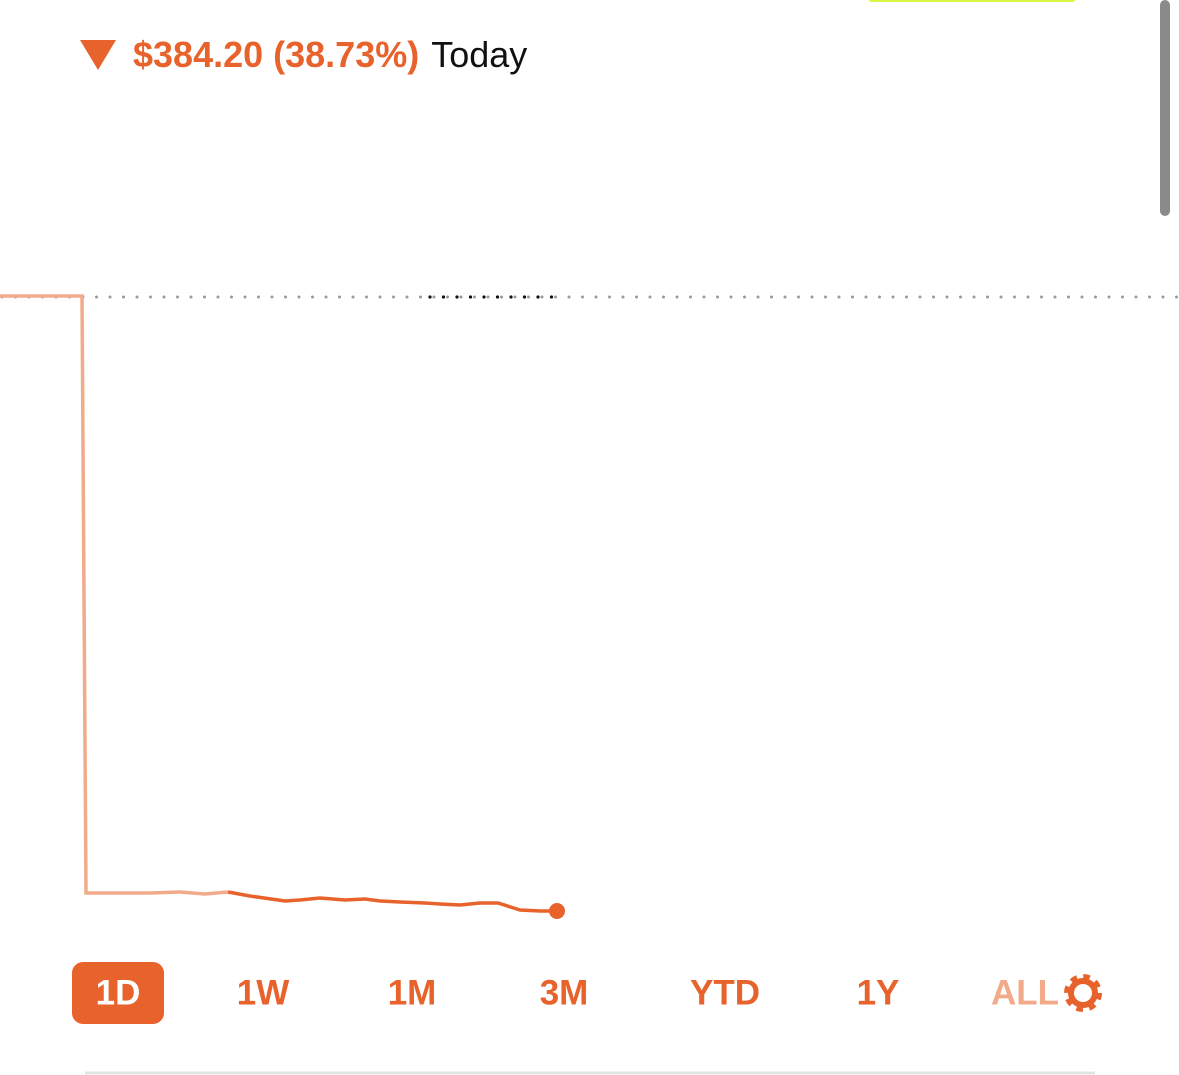 This screenshot has height=1075, width=1179. I want to click on price-line-previous, so click(114, 595).